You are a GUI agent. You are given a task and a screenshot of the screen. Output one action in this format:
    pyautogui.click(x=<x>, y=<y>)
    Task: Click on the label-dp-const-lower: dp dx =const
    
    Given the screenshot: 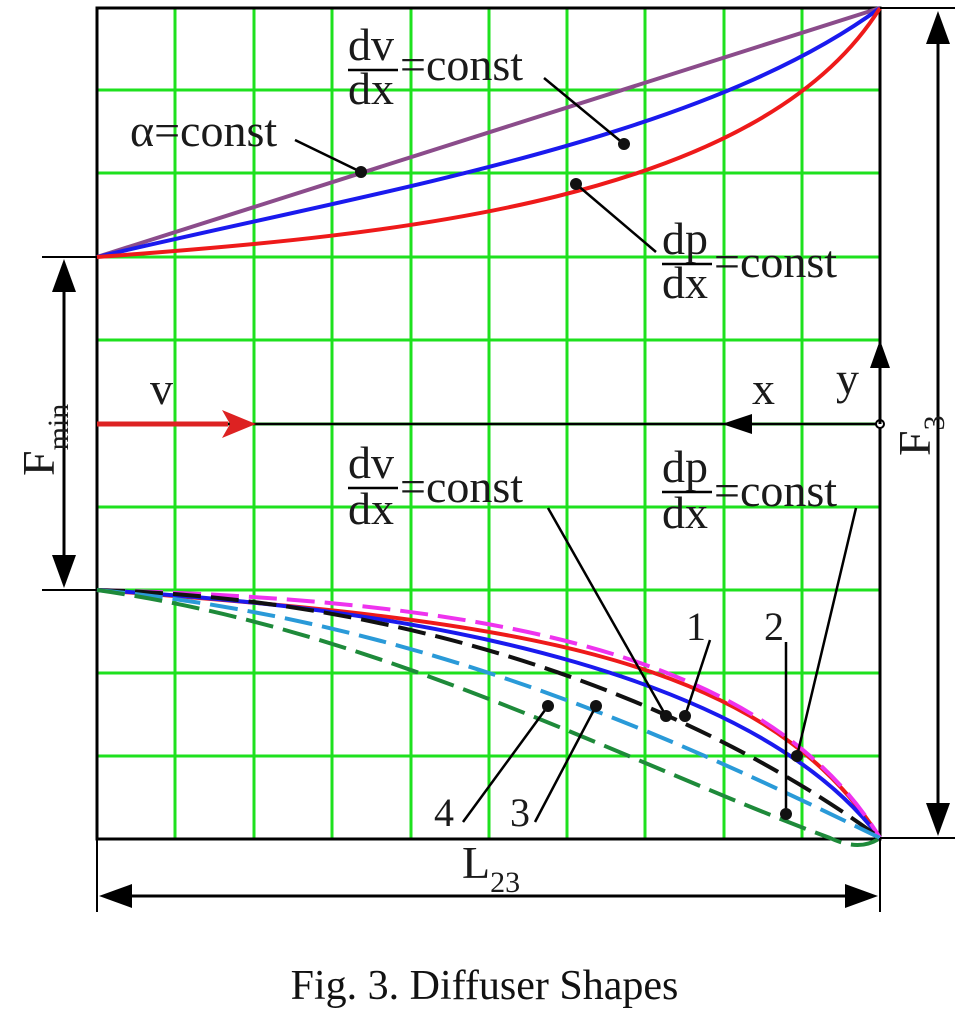 What is the action you would take?
    pyautogui.click(x=749, y=489)
    